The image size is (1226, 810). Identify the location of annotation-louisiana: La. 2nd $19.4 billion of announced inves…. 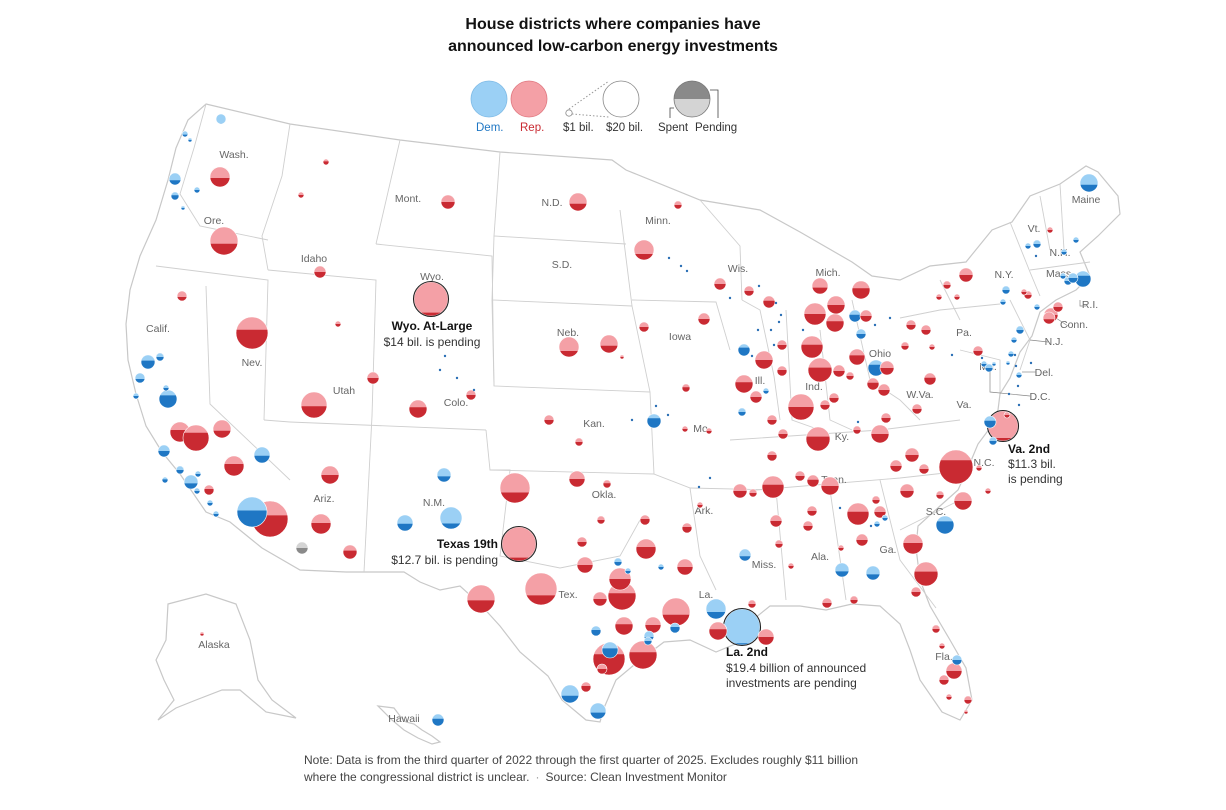
(796, 667).